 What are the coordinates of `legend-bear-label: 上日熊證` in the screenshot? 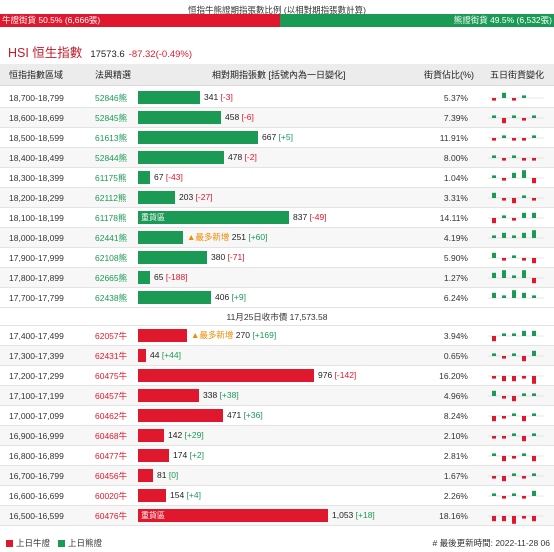 It's located at (85, 543).